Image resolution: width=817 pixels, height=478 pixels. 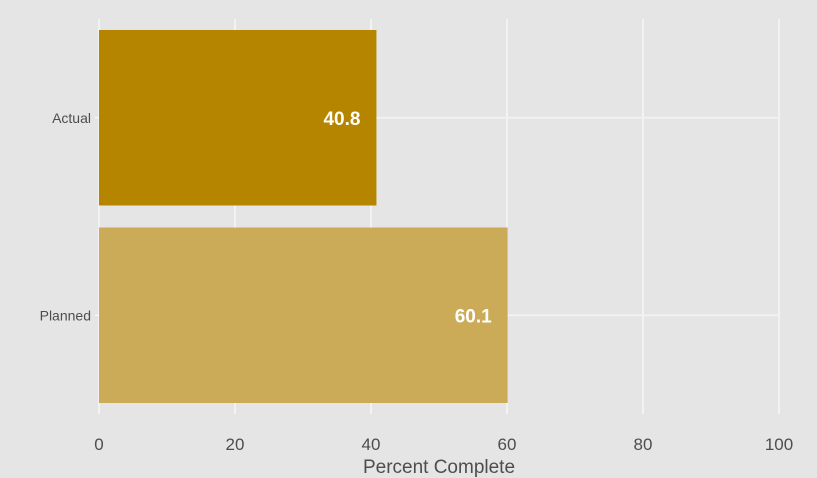 I want to click on data-label-planned: 60.1, so click(x=473, y=316).